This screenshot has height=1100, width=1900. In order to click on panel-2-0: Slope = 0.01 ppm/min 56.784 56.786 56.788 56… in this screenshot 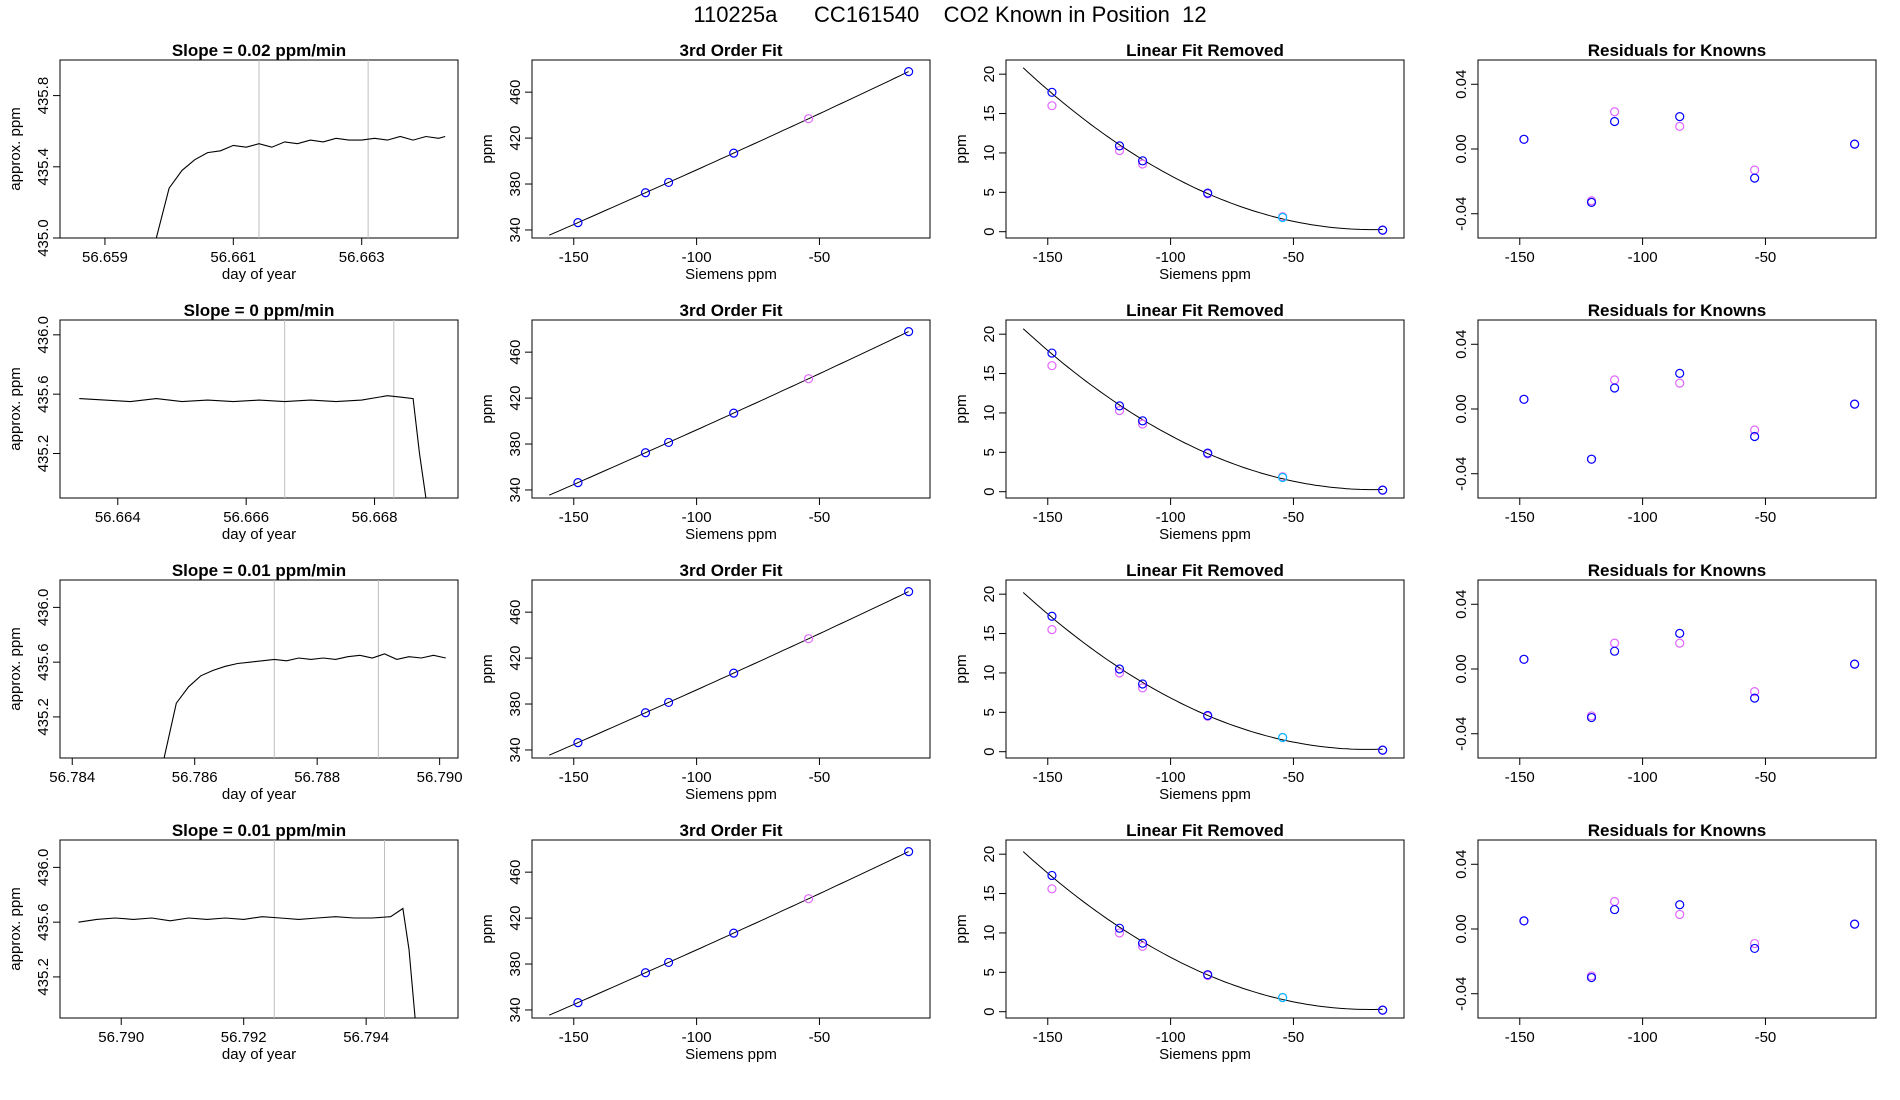, I will do `click(235, 682)`.